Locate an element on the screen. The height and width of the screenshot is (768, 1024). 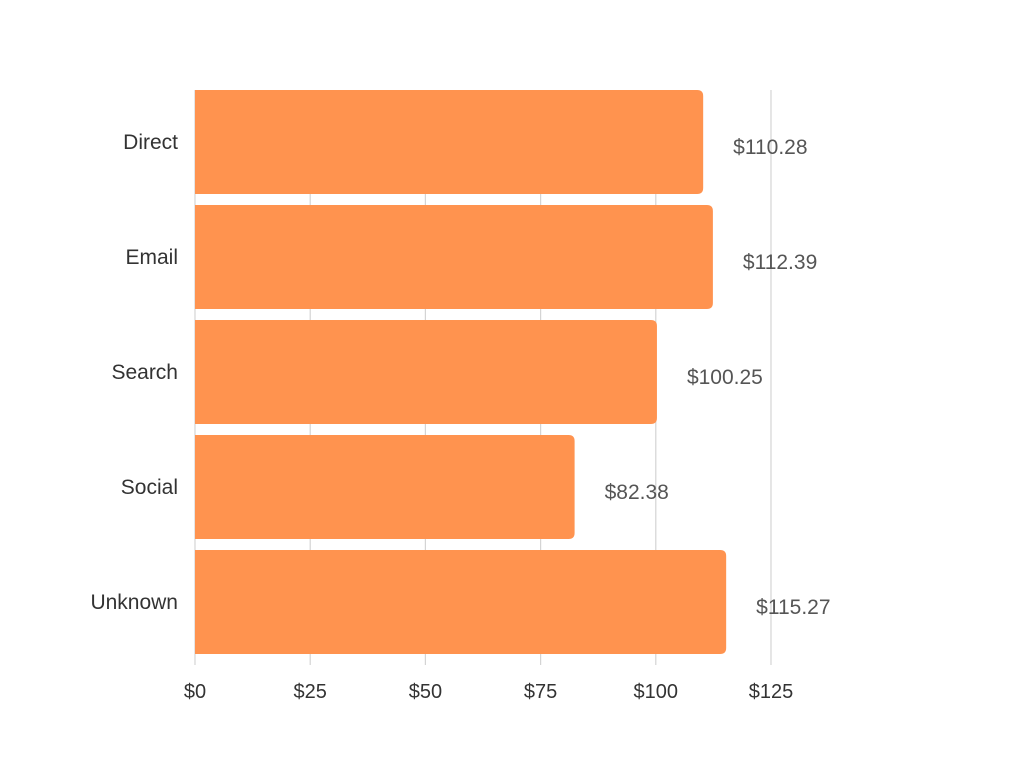
x-tick-label: $0 is located at coordinates (195, 692).